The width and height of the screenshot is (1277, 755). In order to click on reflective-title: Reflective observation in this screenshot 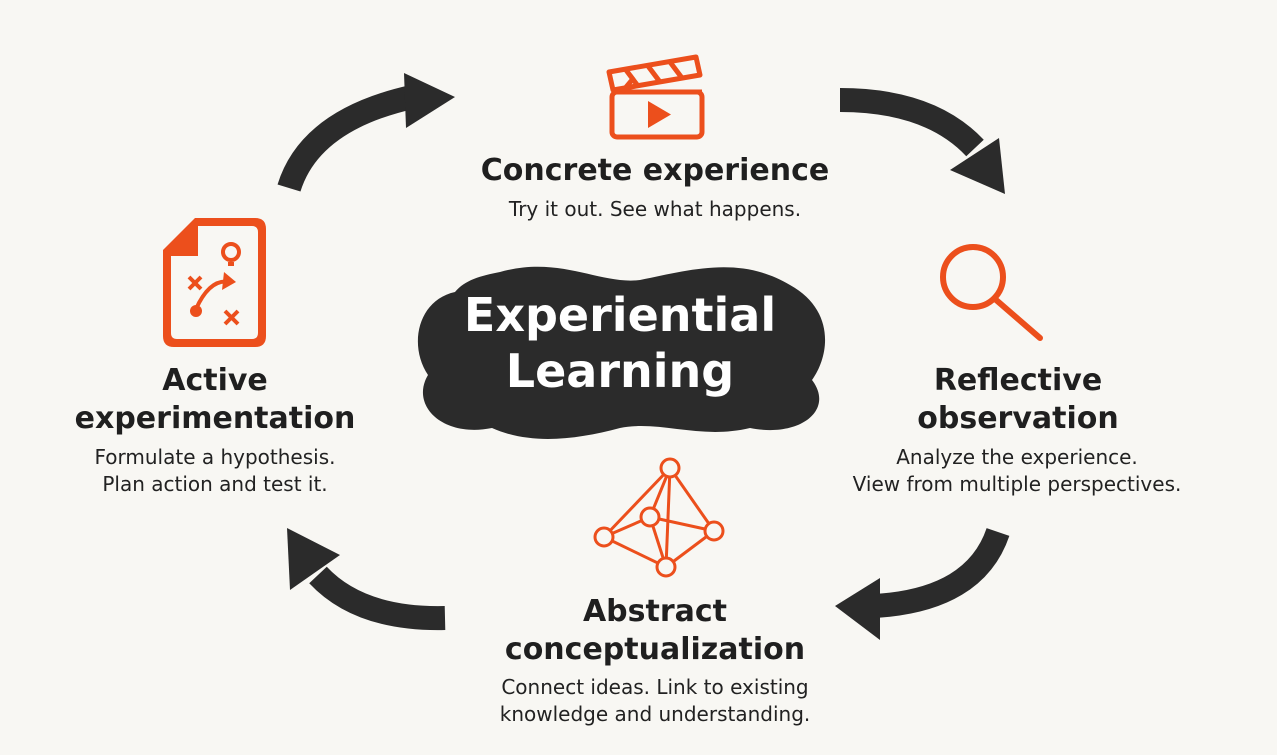, I will do `click(1018, 400)`.